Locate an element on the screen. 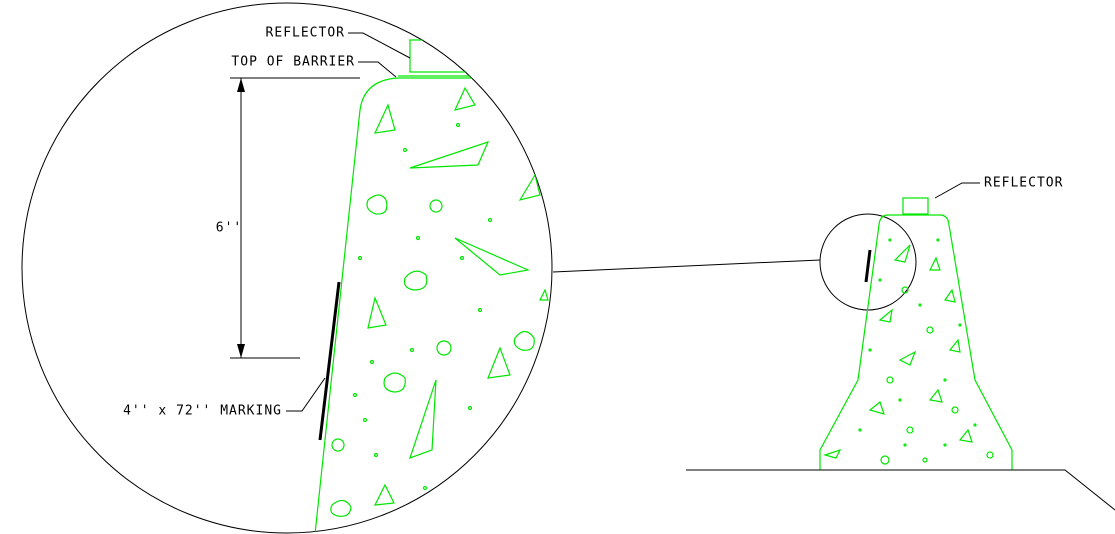 The height and width of the screenshot is (534, 1115). aggregate is located at coordinates (908, 351).